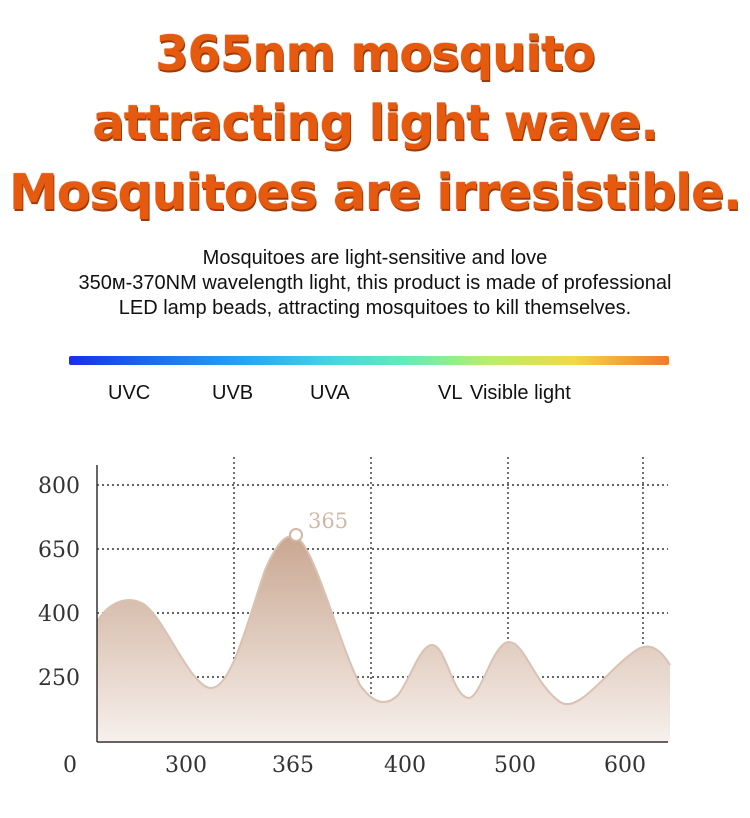 The width and height of the screenshot is (750, 818). What do you see at coordinates (293, 765) in the screenshot?
I see `x-tick-label: 365` at bounding box center [293, 765].